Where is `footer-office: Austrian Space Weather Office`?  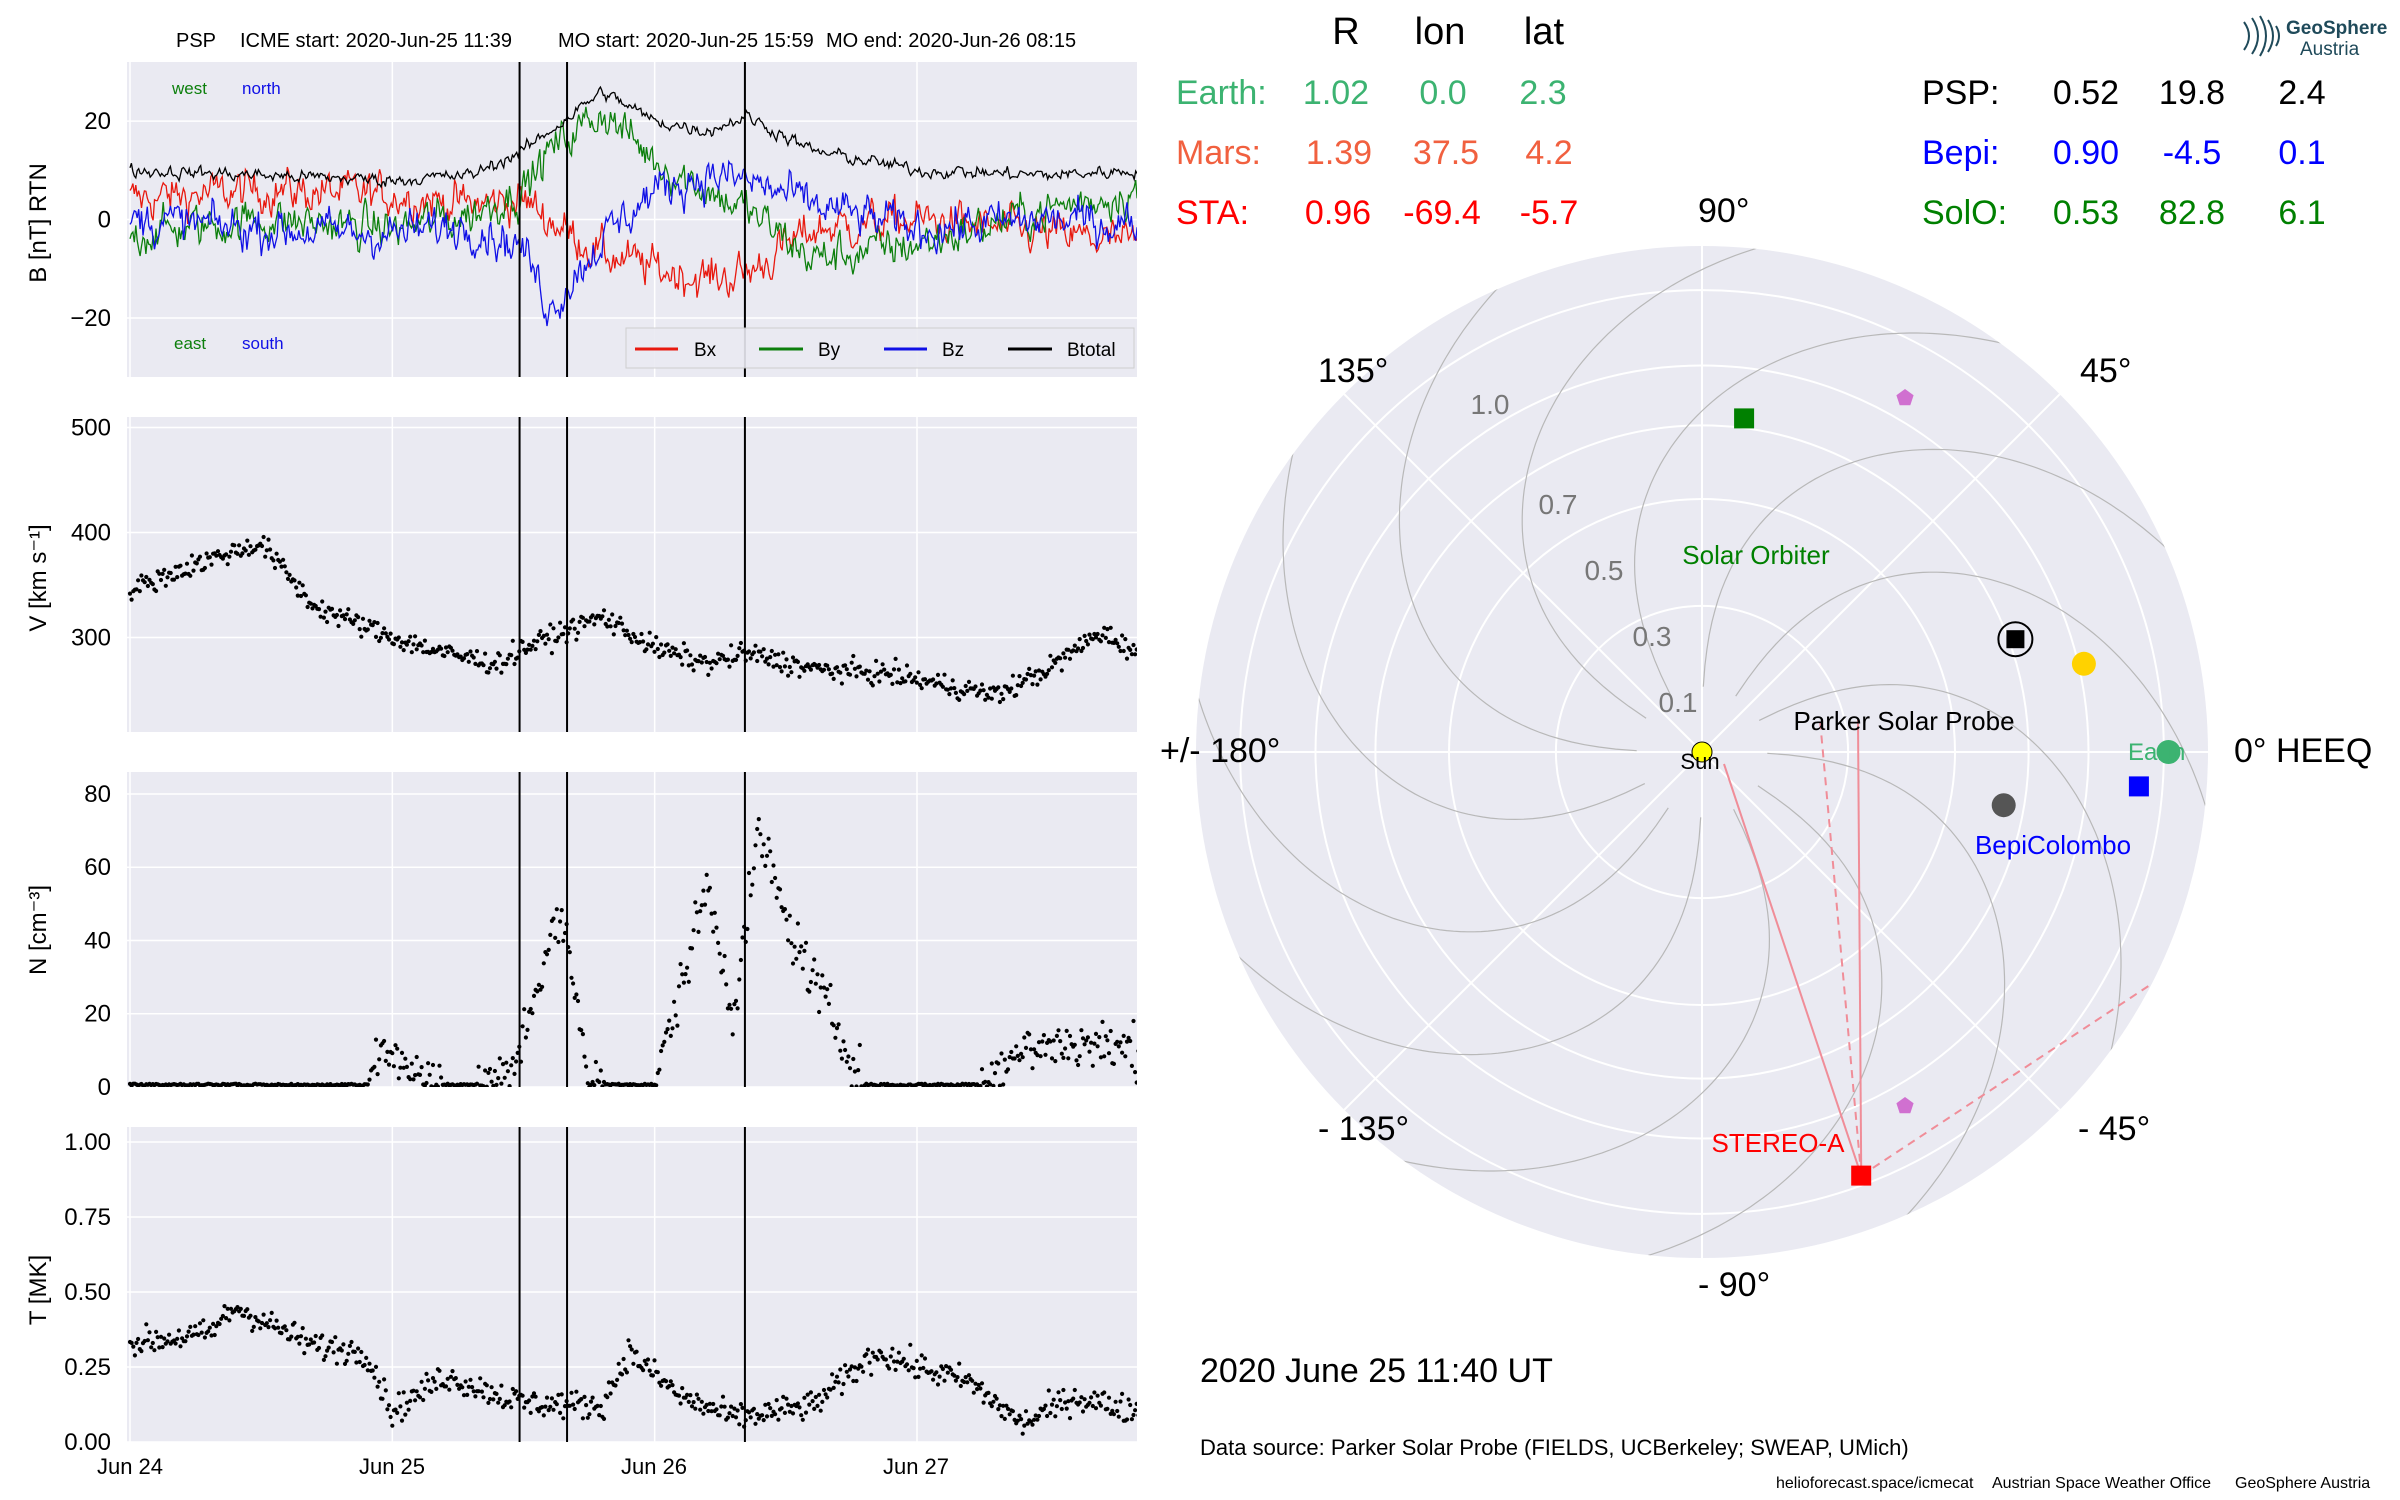 footer-office: Austrian Space Weather Office is located at coordinates (2101, 1483).